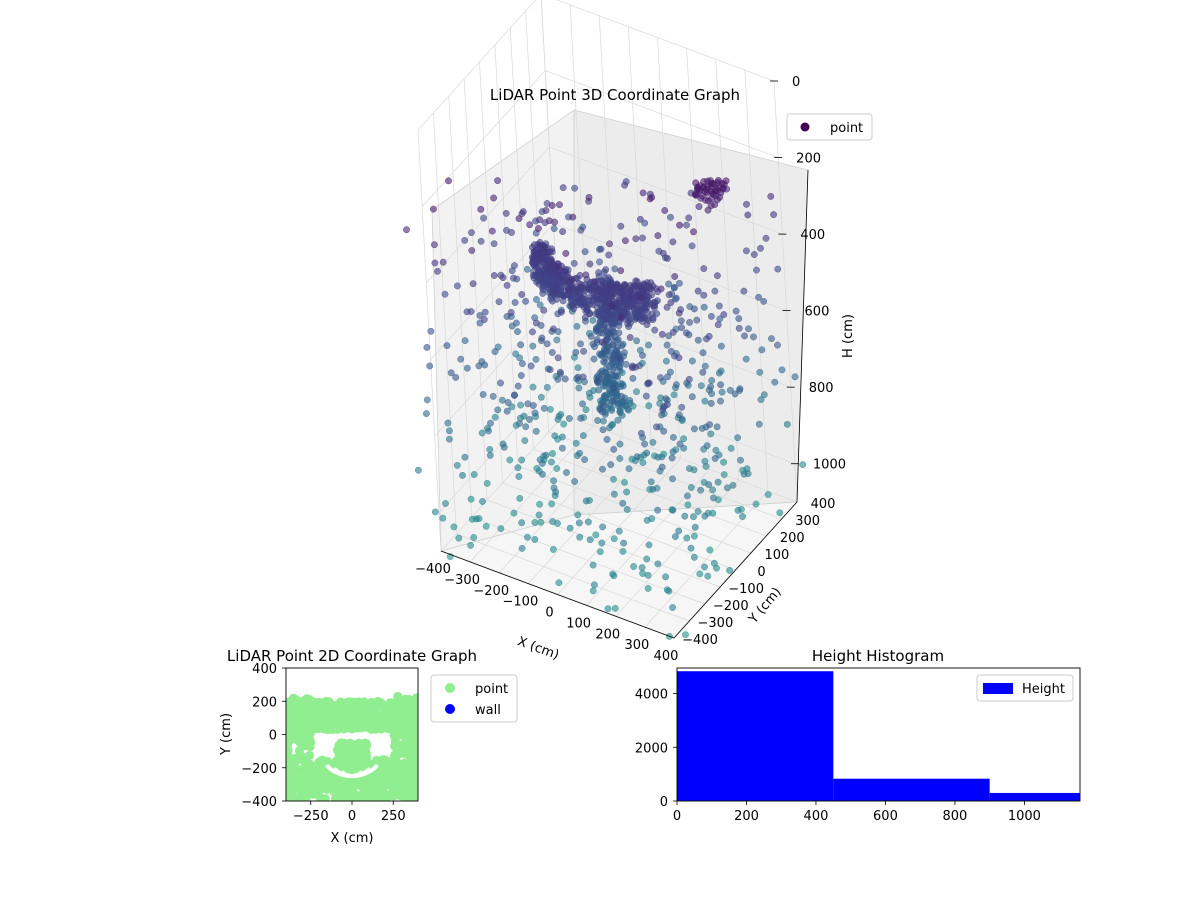 This screenshot has width=1200, height=900. I want to click on legend-label-height: Height, so click(1043, 689).